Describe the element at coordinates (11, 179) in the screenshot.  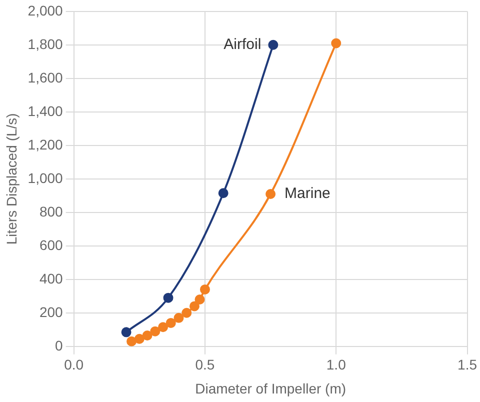
I see `y-axis-title: Liters Displaced (L/s)` at that location.